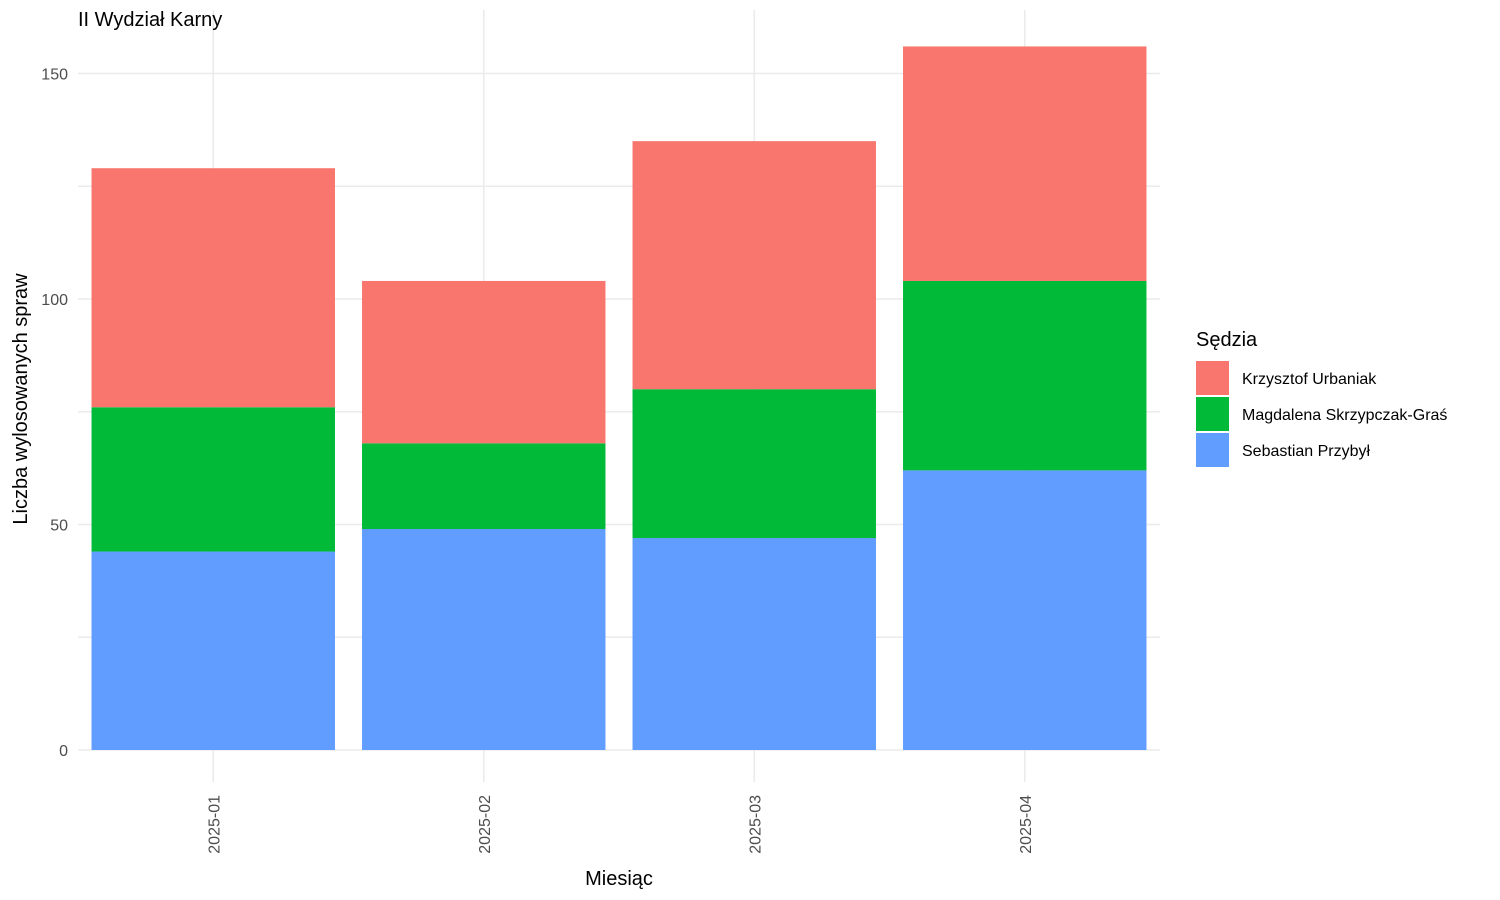  Describe the element at coordinates (1025, 375) in the screenshot. I see `bar-segment-2025-04-magdalena-skrzypczak-gra-` at that location.